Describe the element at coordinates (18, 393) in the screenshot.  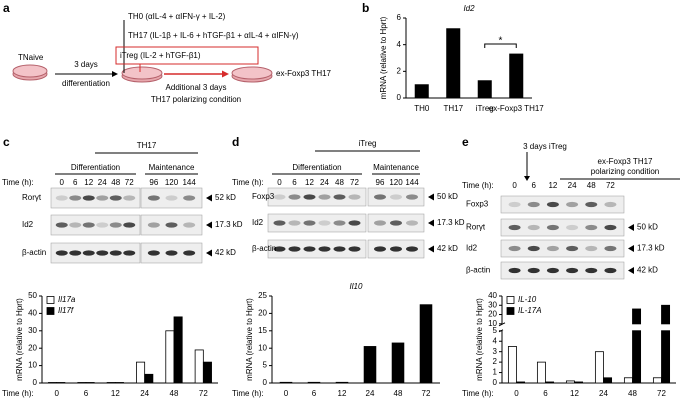
I see `x-axis-label: Time (h):` at that location.